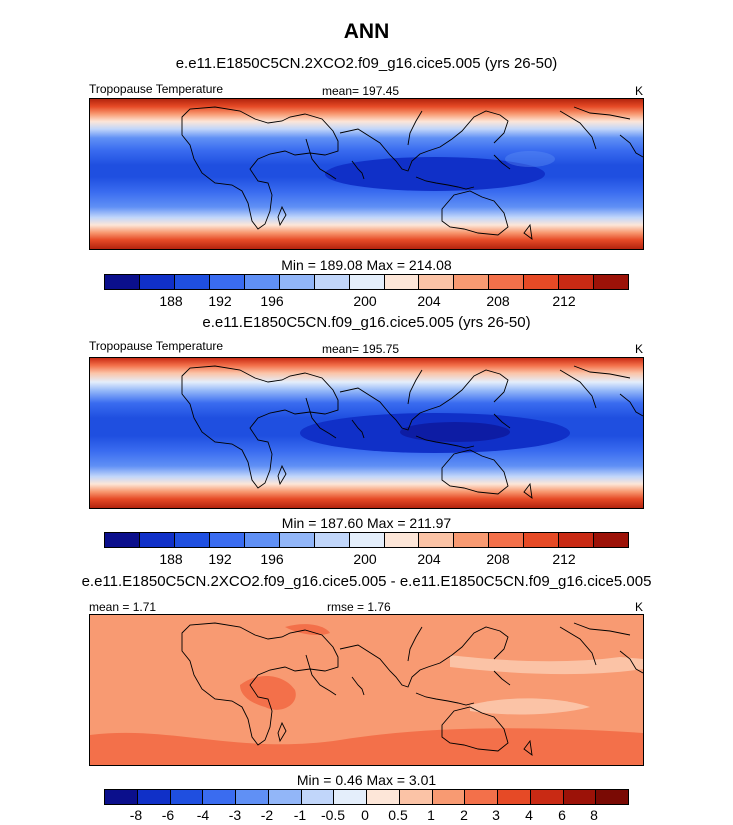 This screenshot has width=733, height=825. Describe the element at coordinates (235, 815) in the screenshot. I see `panel-3-tick-label: -3` at that location.